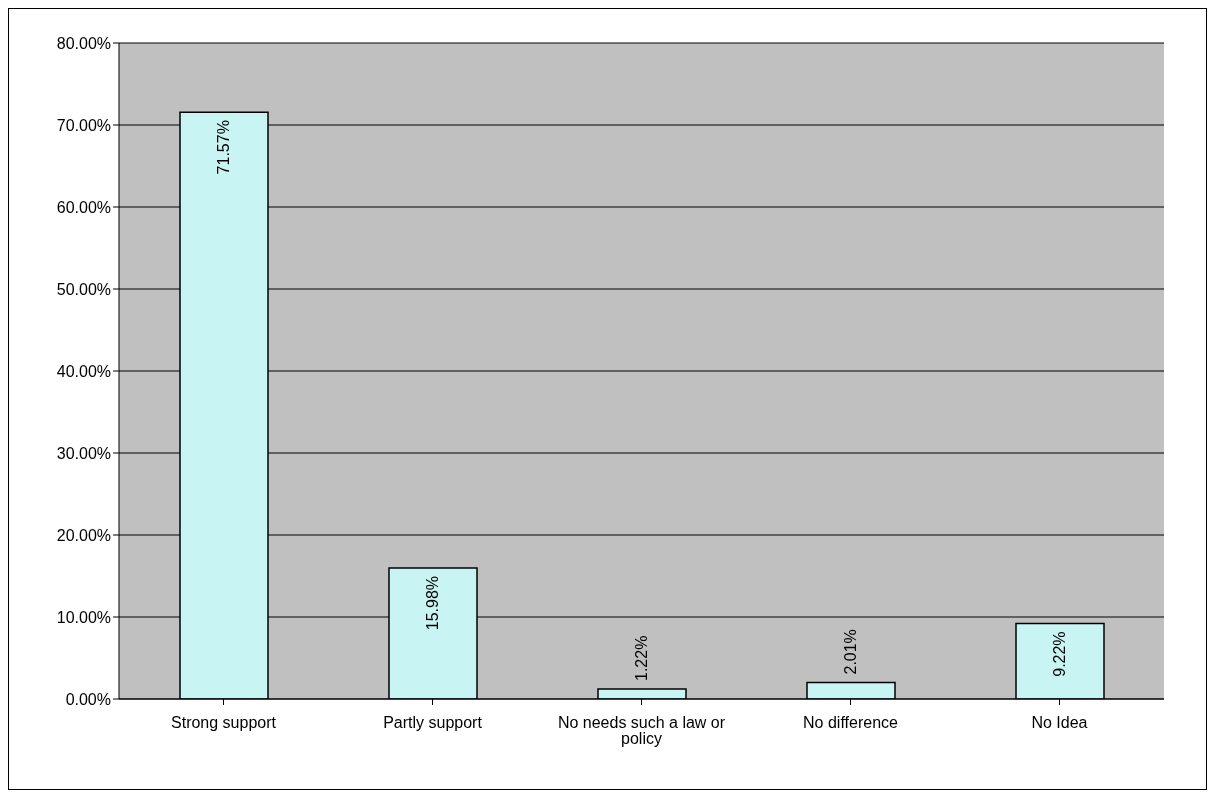 This screenshot has width=1215, height=798. Describe the element at coordinates (88, 699) in the screenshot. I see `y-tick-label: 0.00%` at that location.